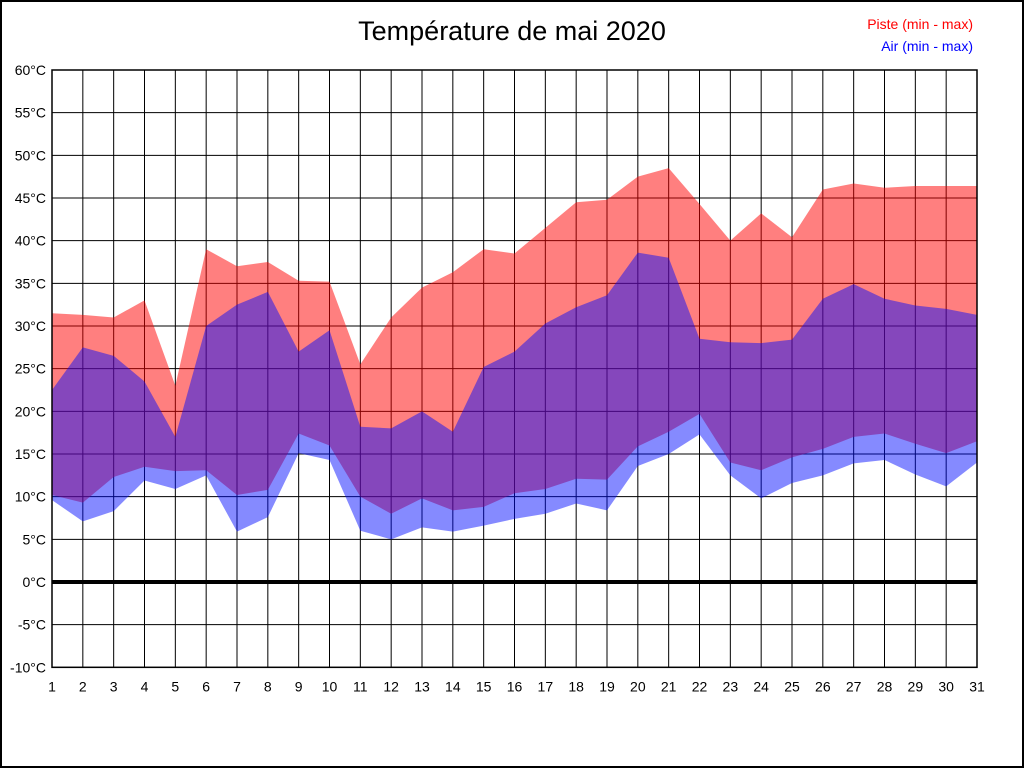 This screenshot has height=768, width=1024. I want to click on x-tick-label: 26, so click(823, 686).